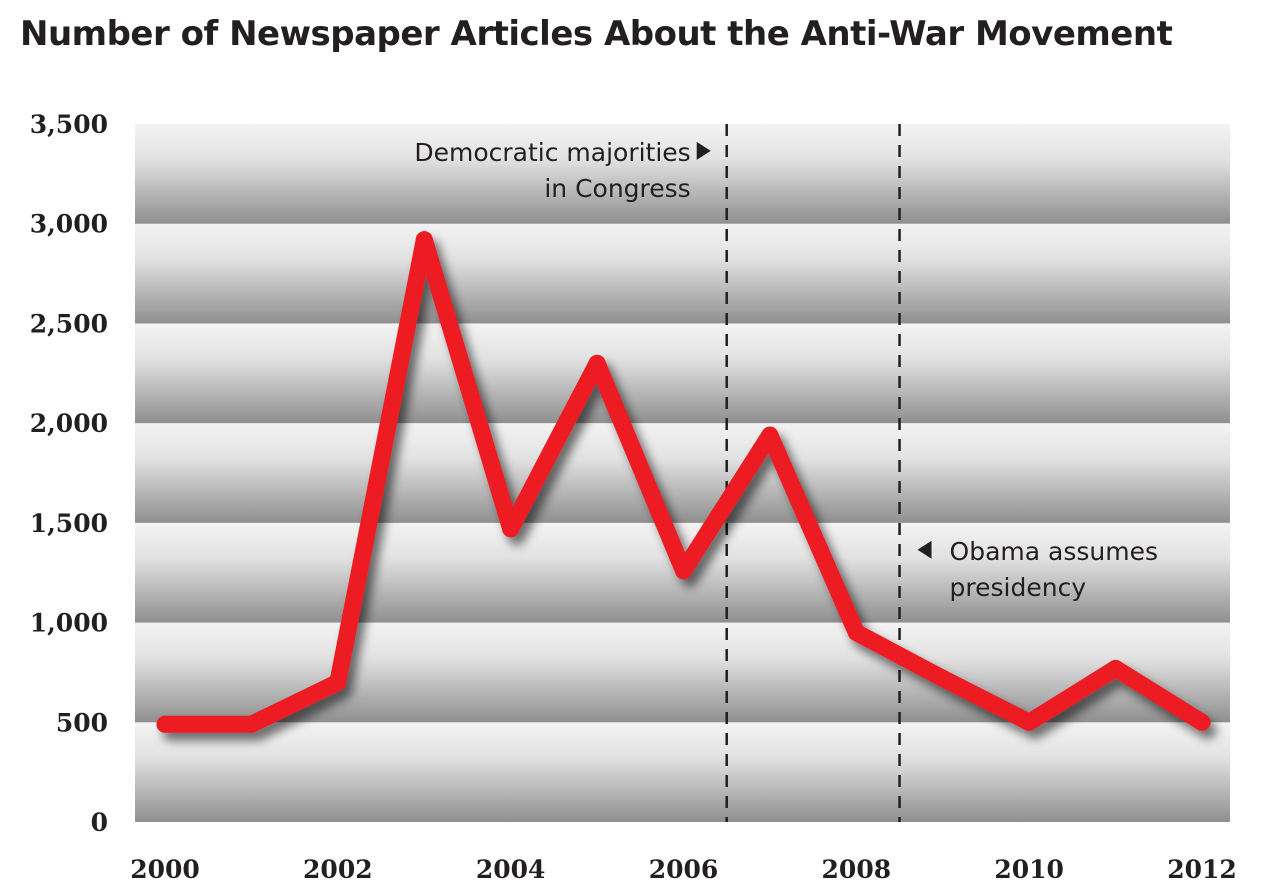 The image size is (1267, 895). I want to click on event-lines, so click(813, 473).